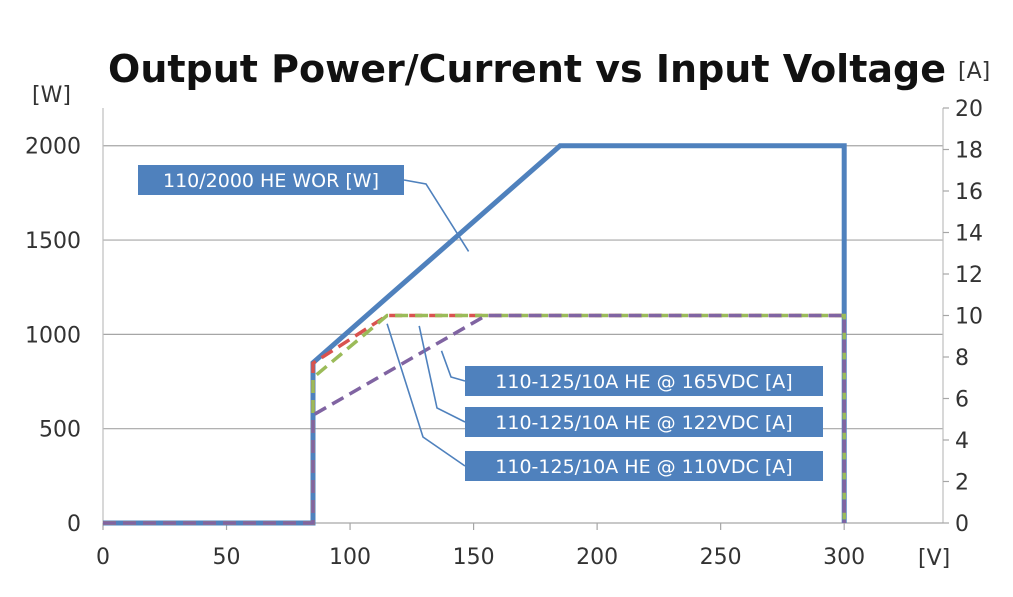  What do you see at coordinates (844, 557) in the screenshot?
I see `x-tick-label-6: 300` at bounding box center [844, 557].